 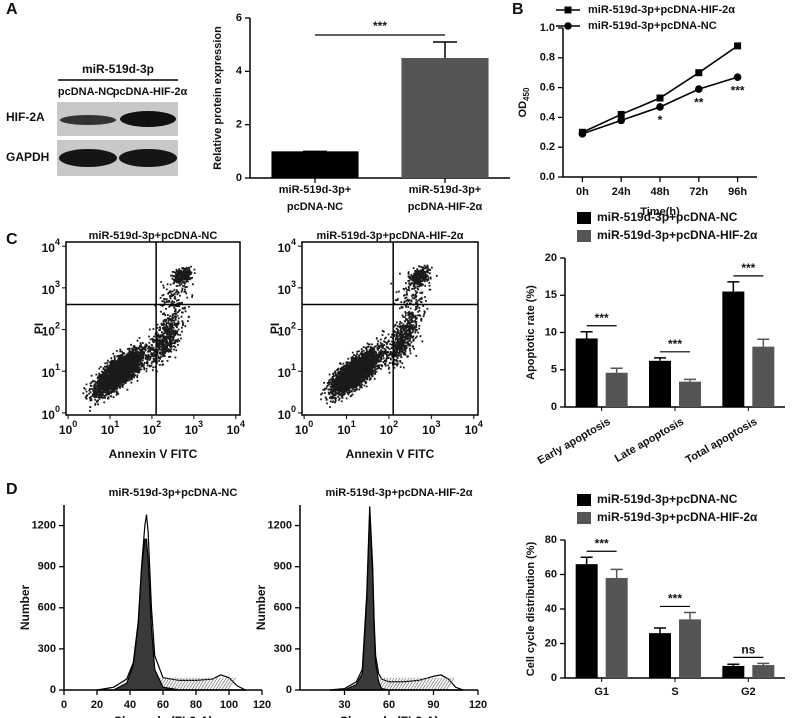 I want to click on y-axis-label-sub: 450, so click(x=526, y=94).